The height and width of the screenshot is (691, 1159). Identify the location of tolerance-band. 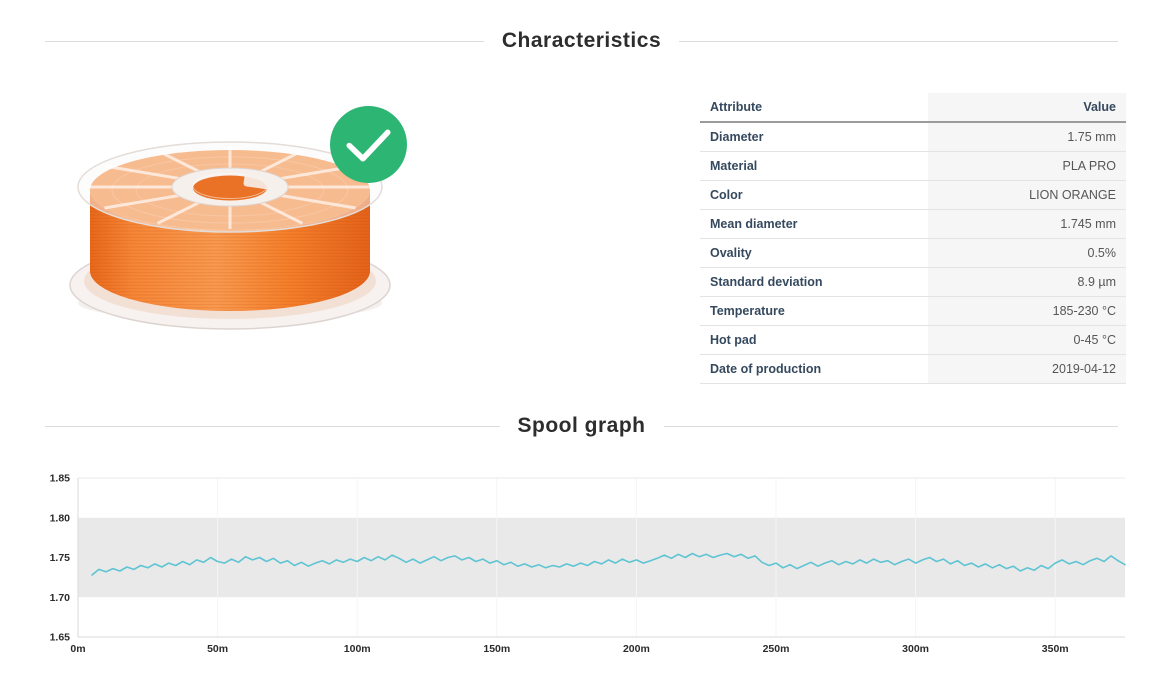
(601, 557).